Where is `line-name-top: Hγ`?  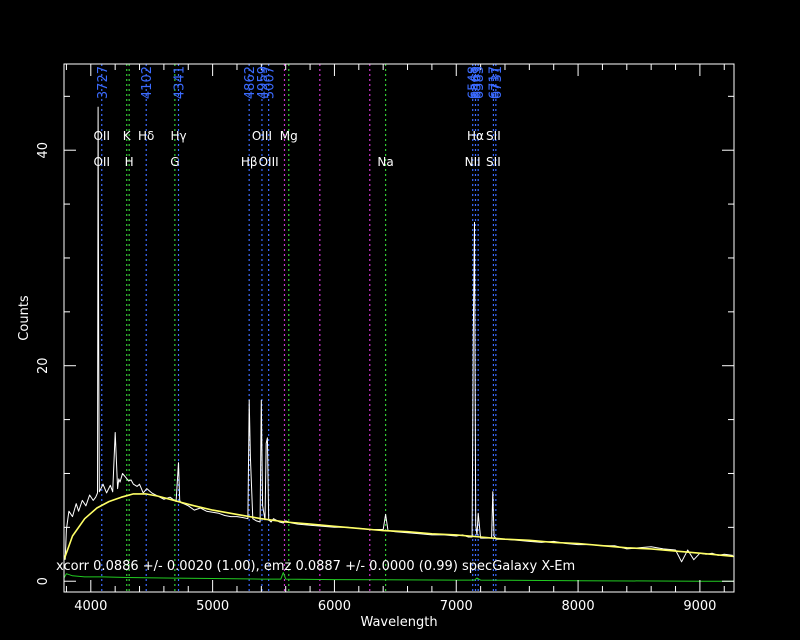
line-name-top: Hγ is located at coordinates (178, 136).